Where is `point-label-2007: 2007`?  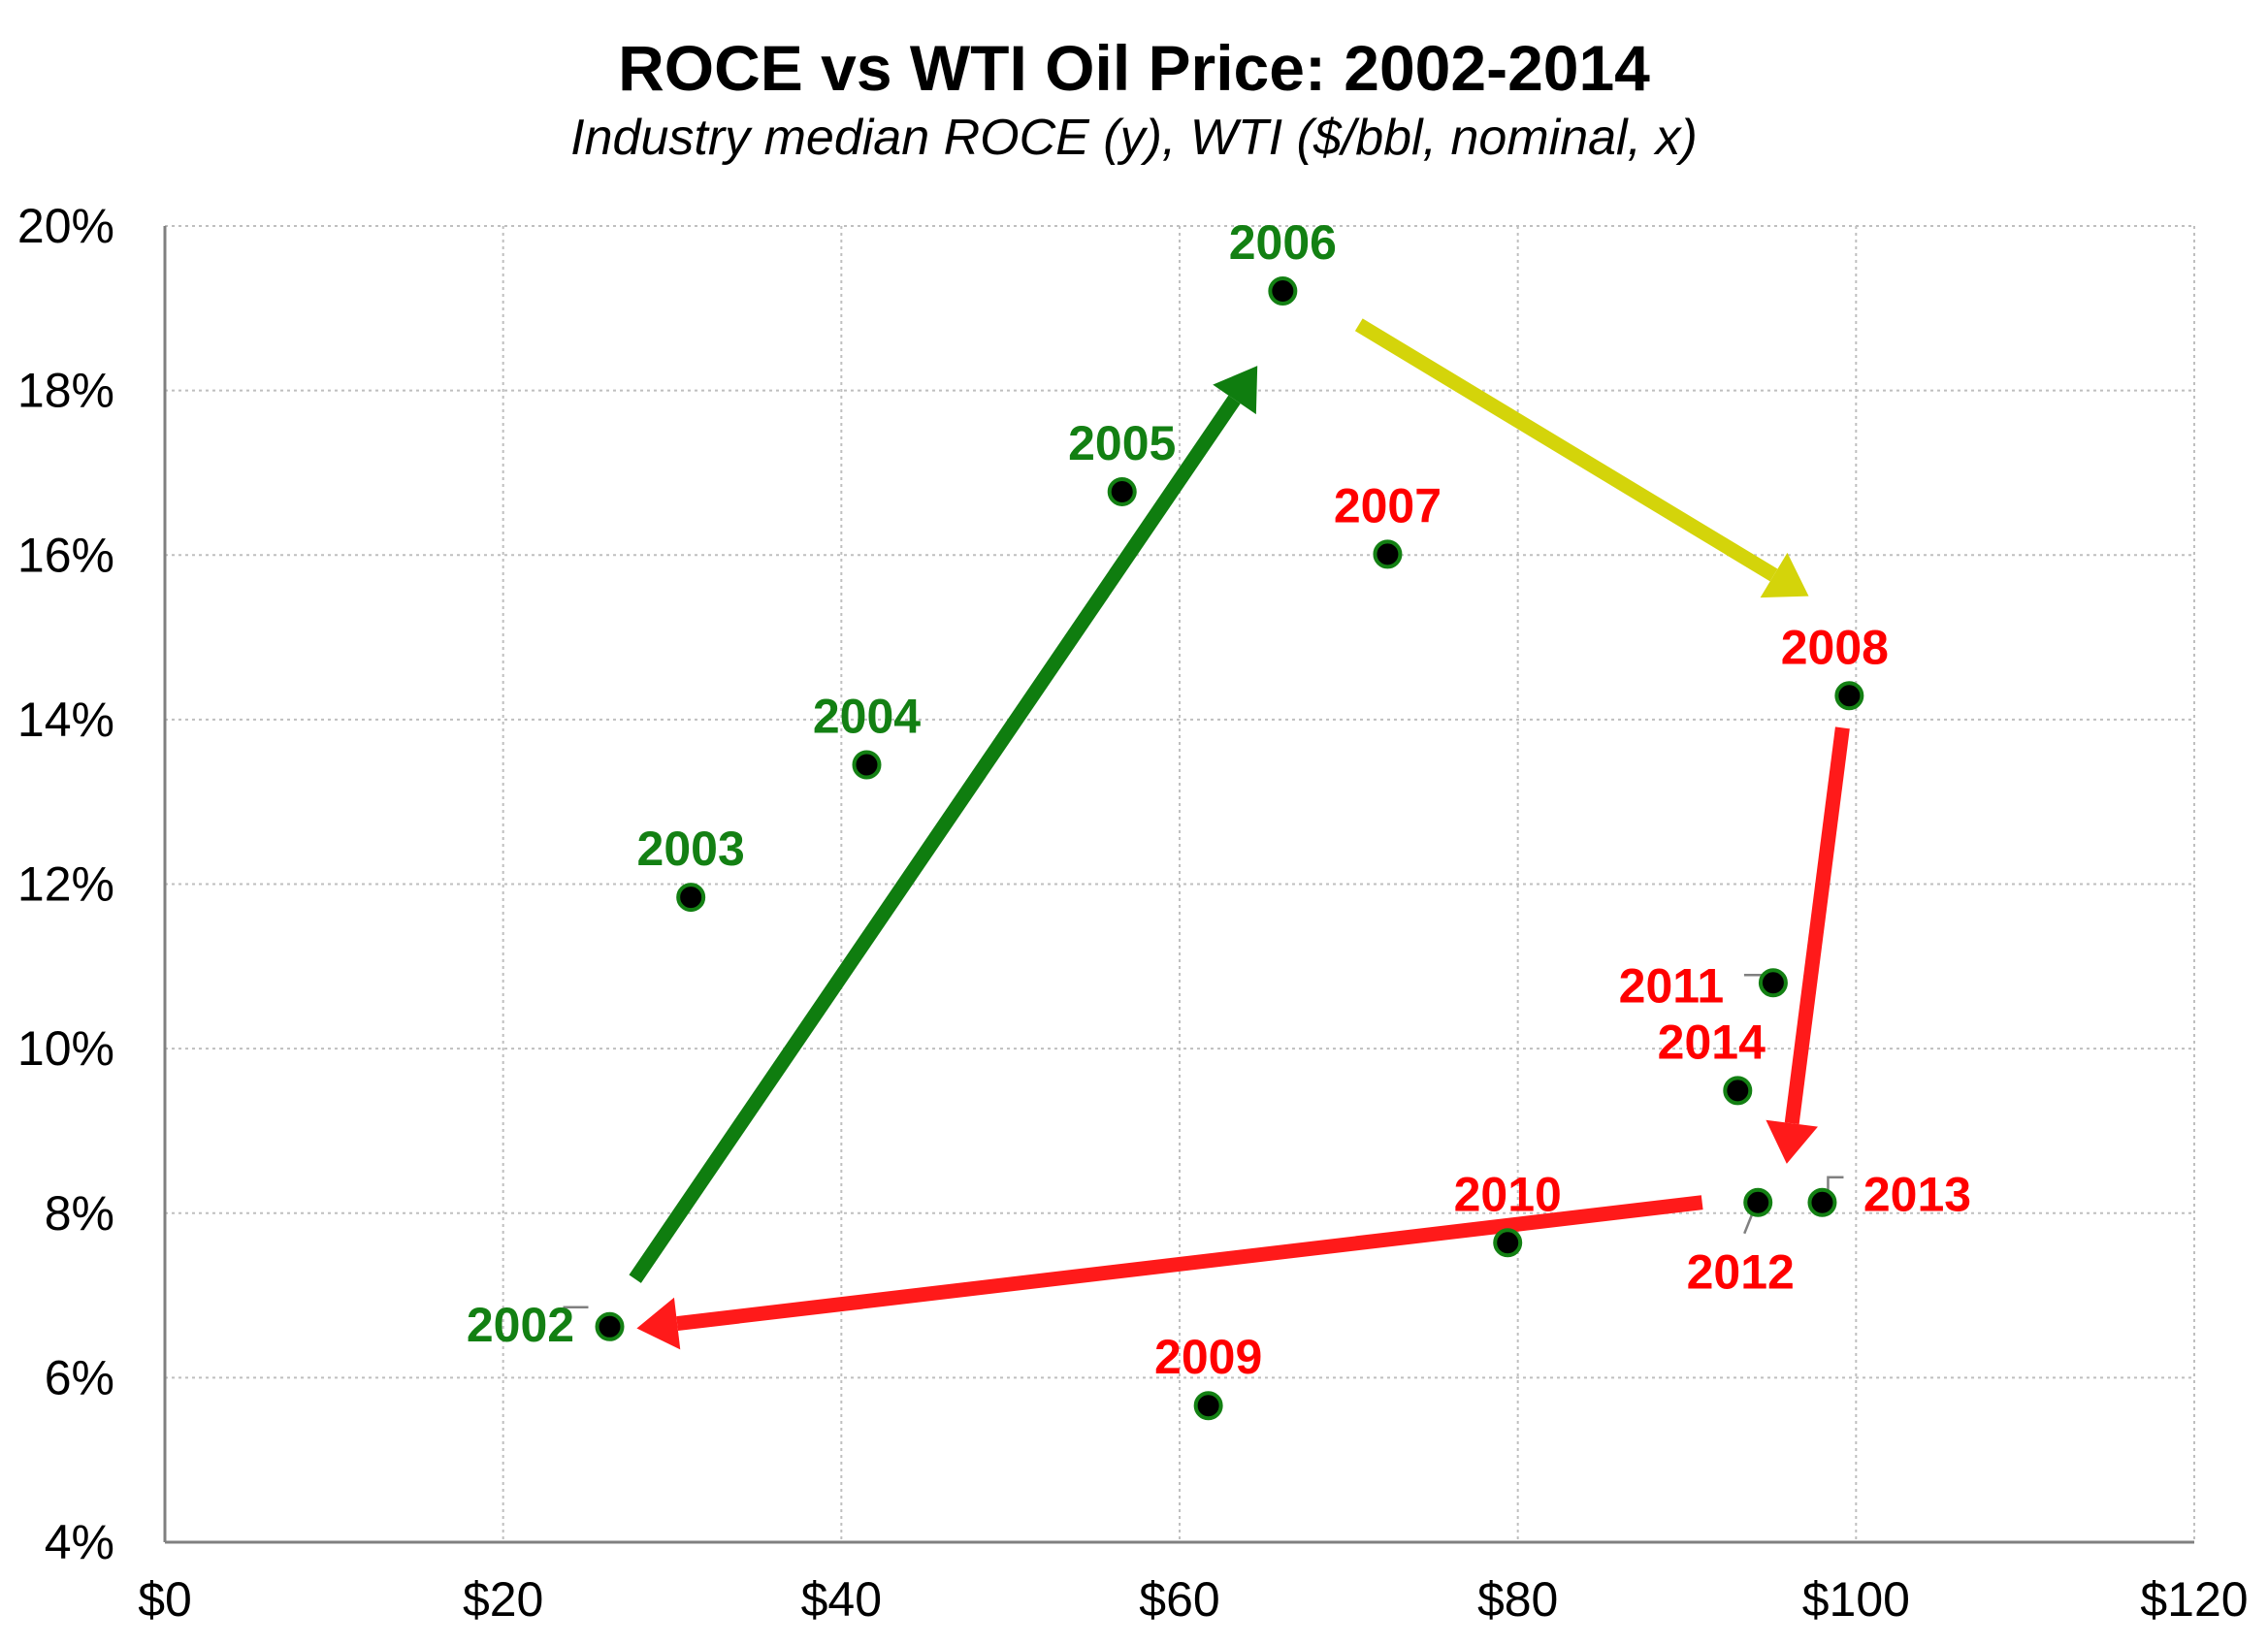 point-label-2007: 2007 is located at coordinates (1388, 505).